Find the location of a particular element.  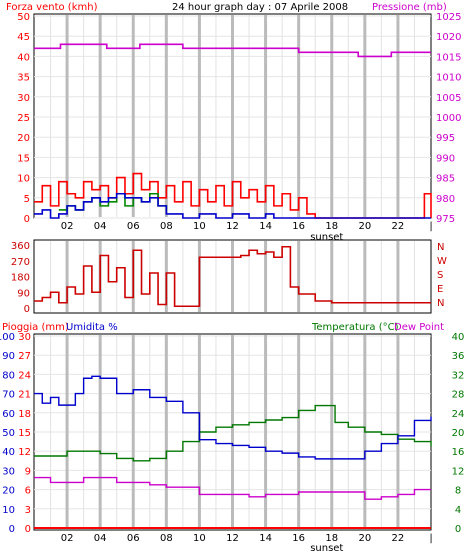

wind-direction-line is located at coordinates (232, 276).